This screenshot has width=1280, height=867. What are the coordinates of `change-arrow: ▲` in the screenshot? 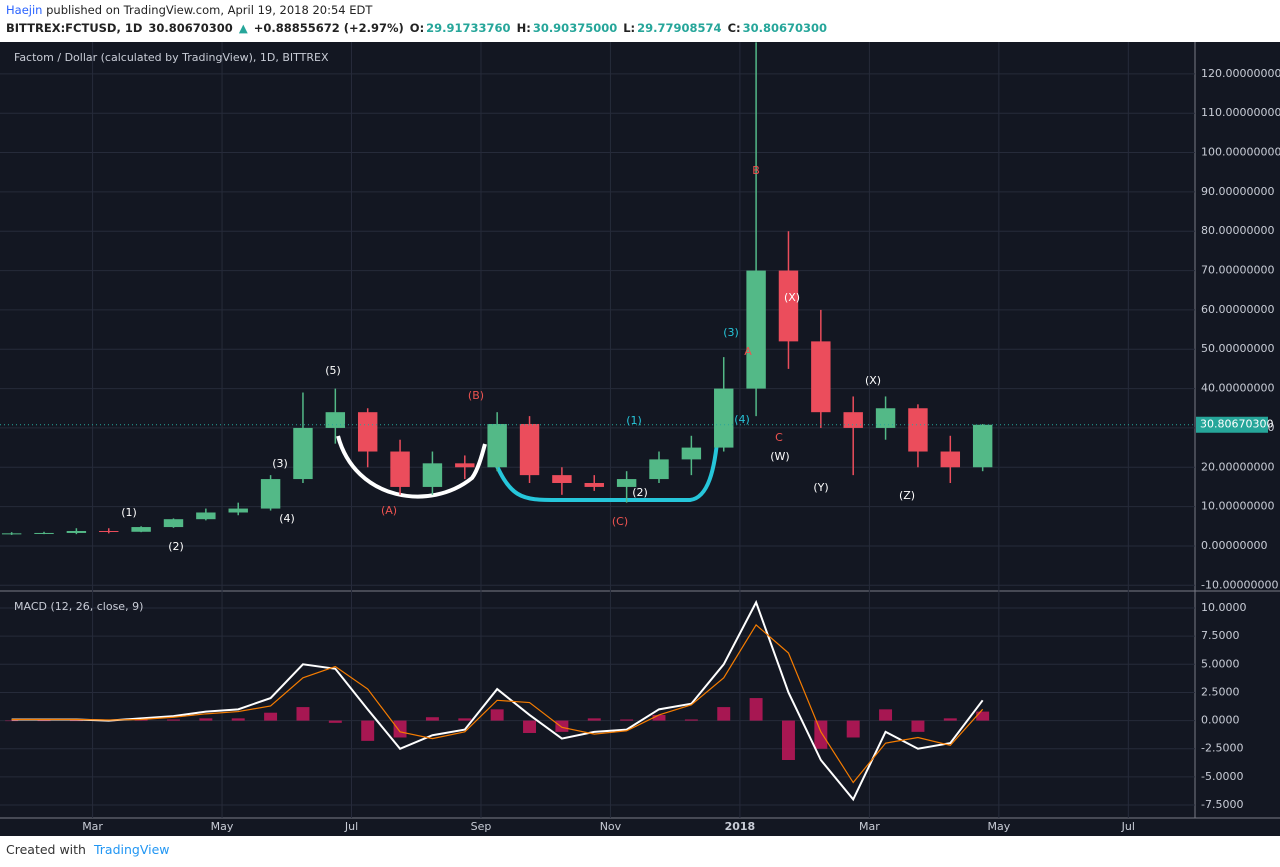 It's located at (243, 28).